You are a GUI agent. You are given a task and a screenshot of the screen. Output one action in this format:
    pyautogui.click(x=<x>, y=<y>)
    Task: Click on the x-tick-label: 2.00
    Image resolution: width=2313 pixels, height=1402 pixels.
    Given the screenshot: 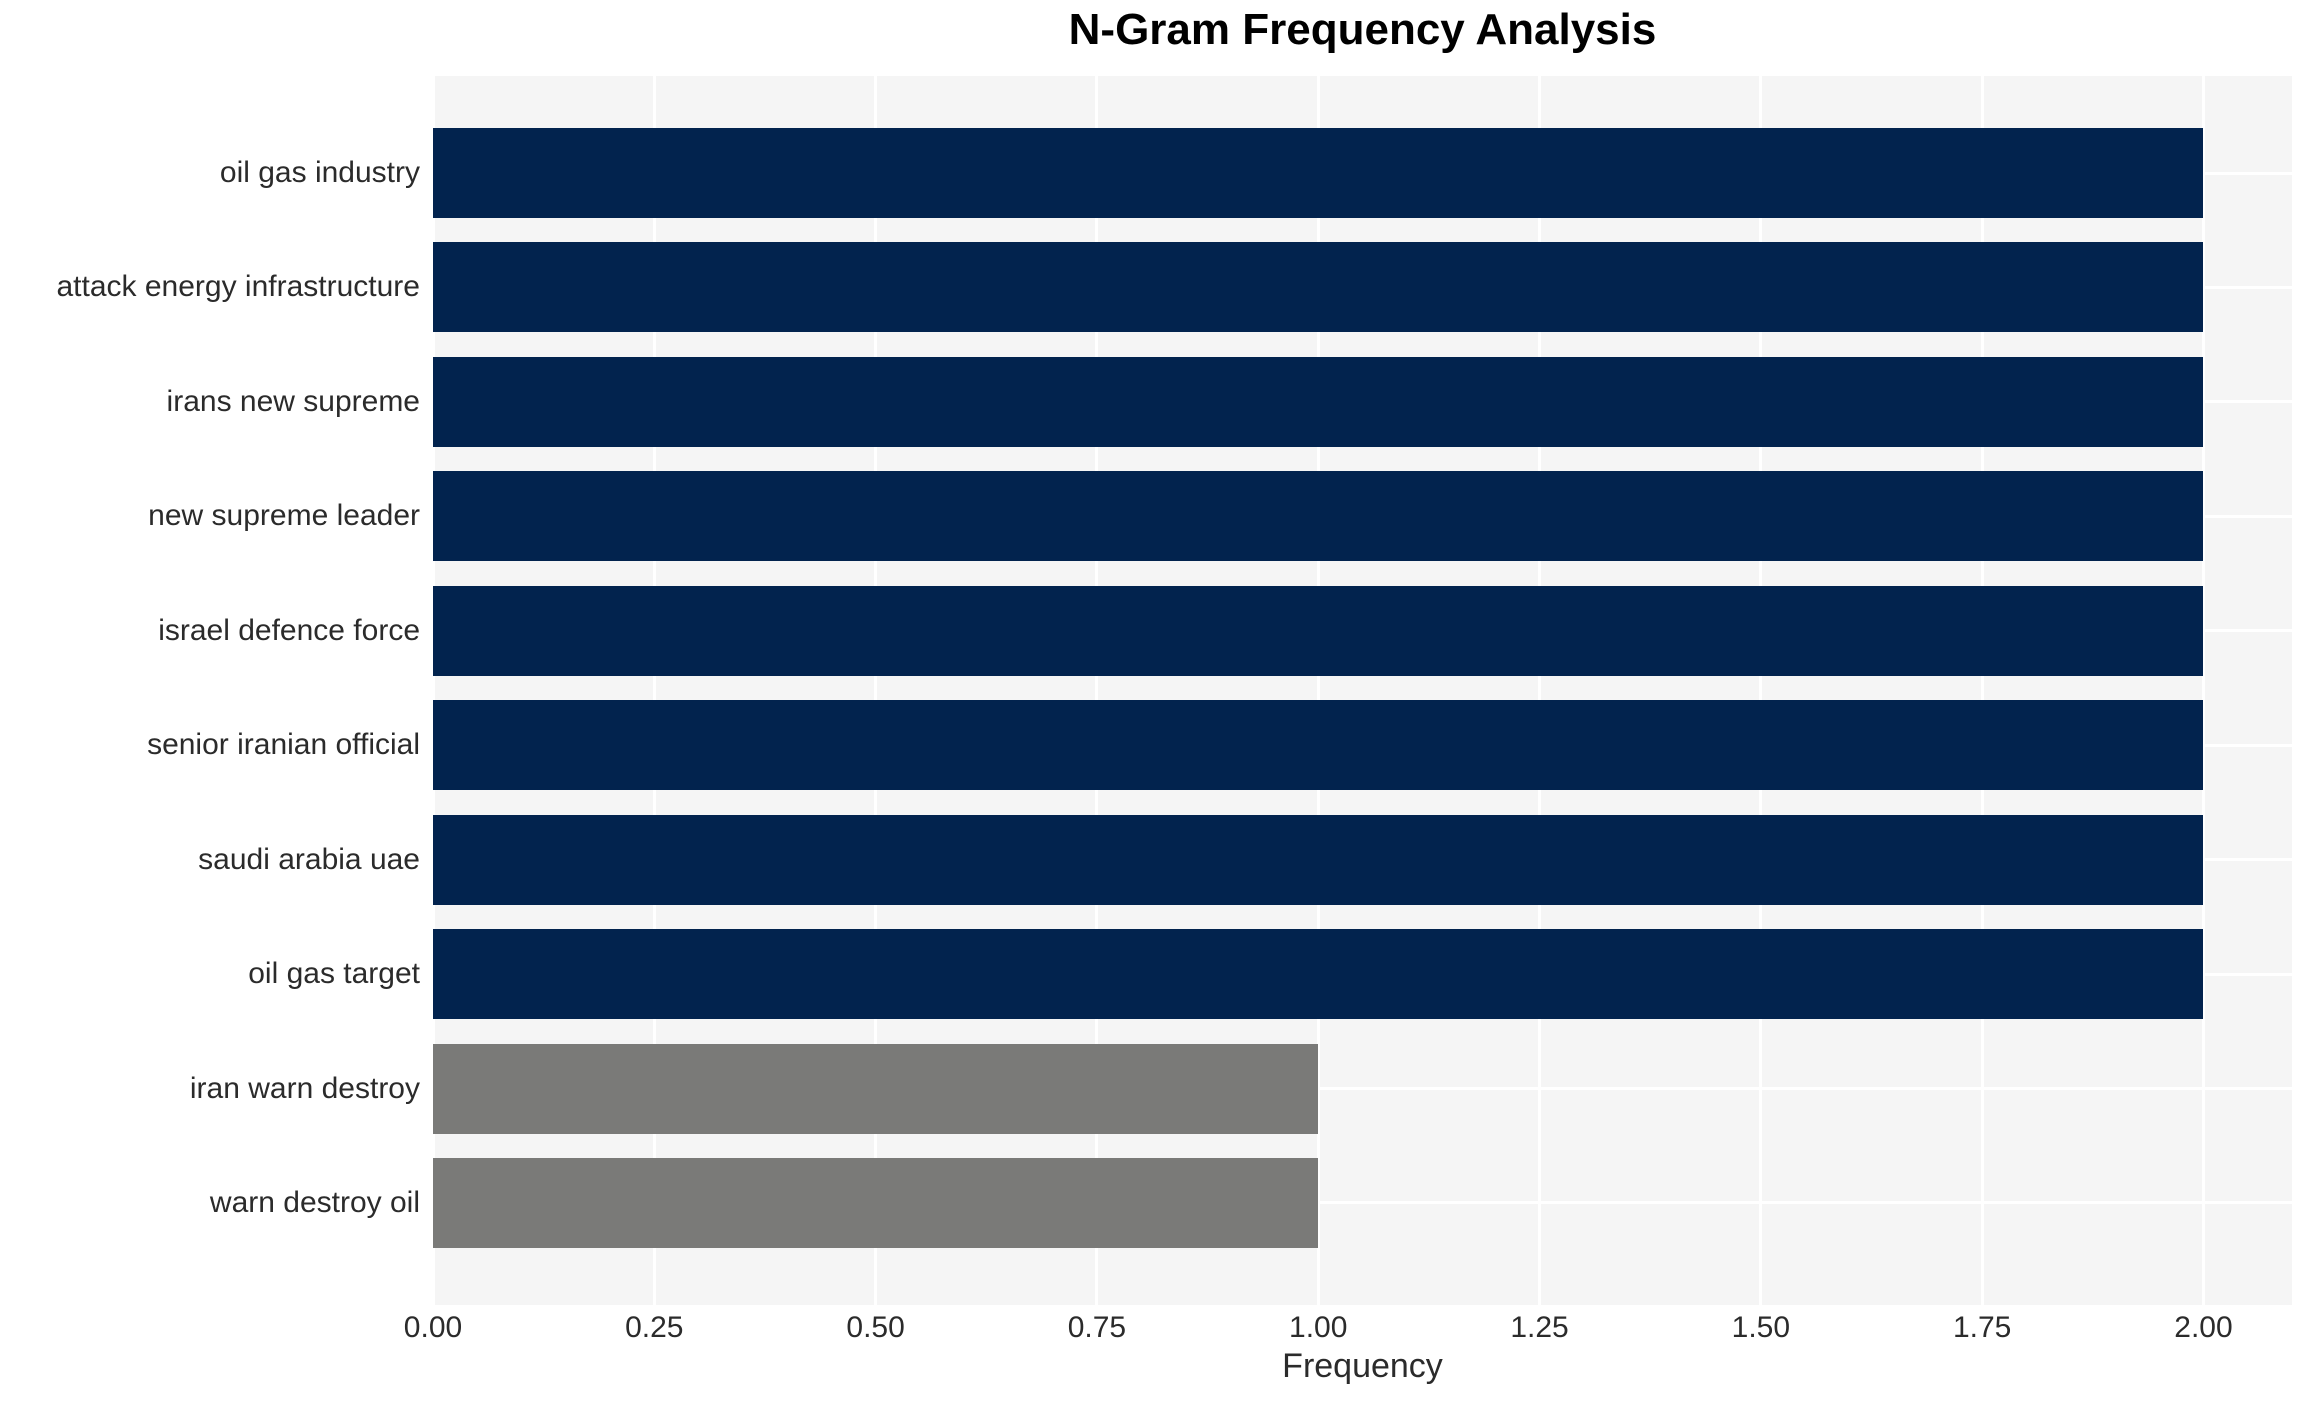 What is the action you would take?
    pyautogui.click(x=2203, y=1327)
    